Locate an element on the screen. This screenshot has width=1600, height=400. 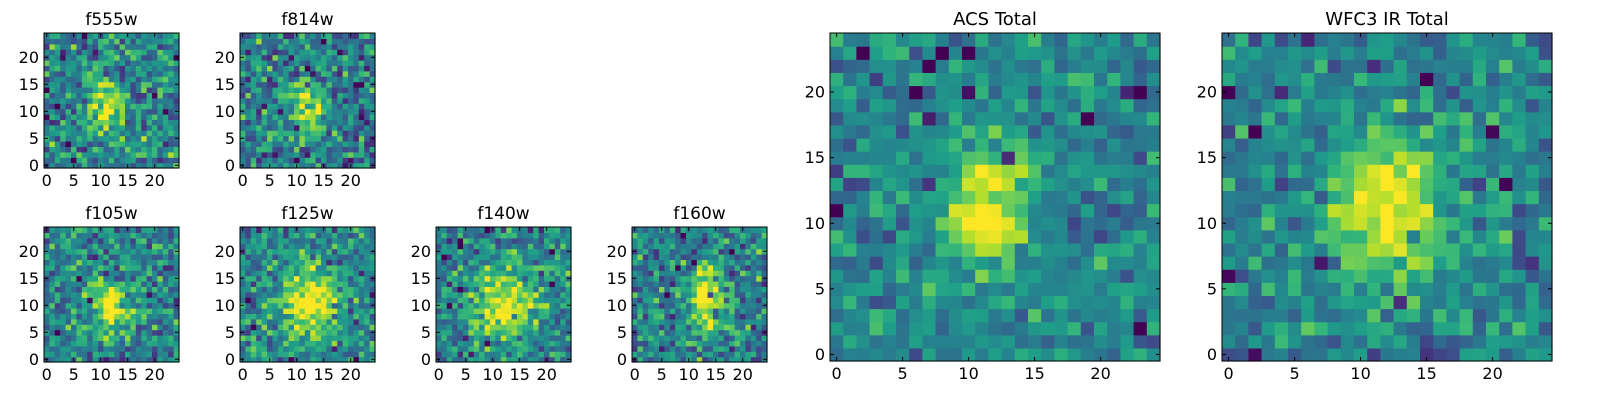
y-tick-label: 20 is located at coordinates (421, 251).